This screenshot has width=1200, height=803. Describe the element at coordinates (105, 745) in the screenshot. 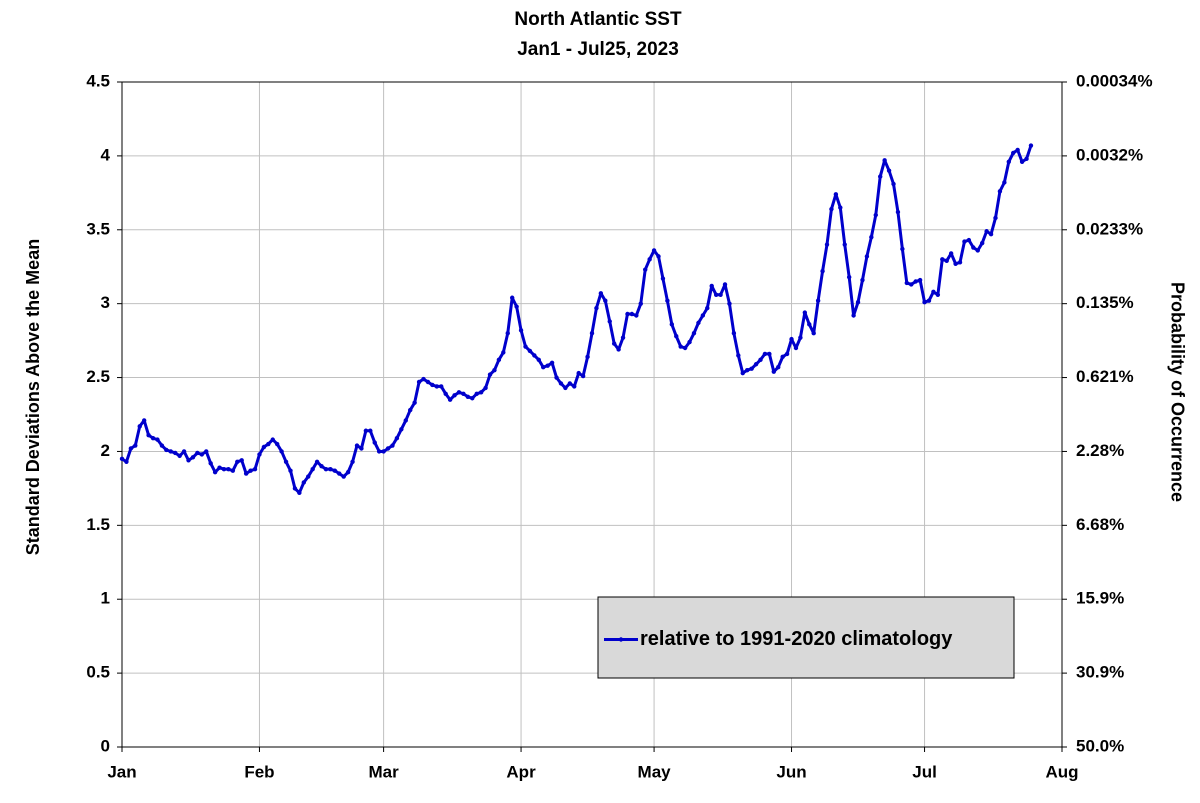

I see `y-tick-label: 0` at that location.